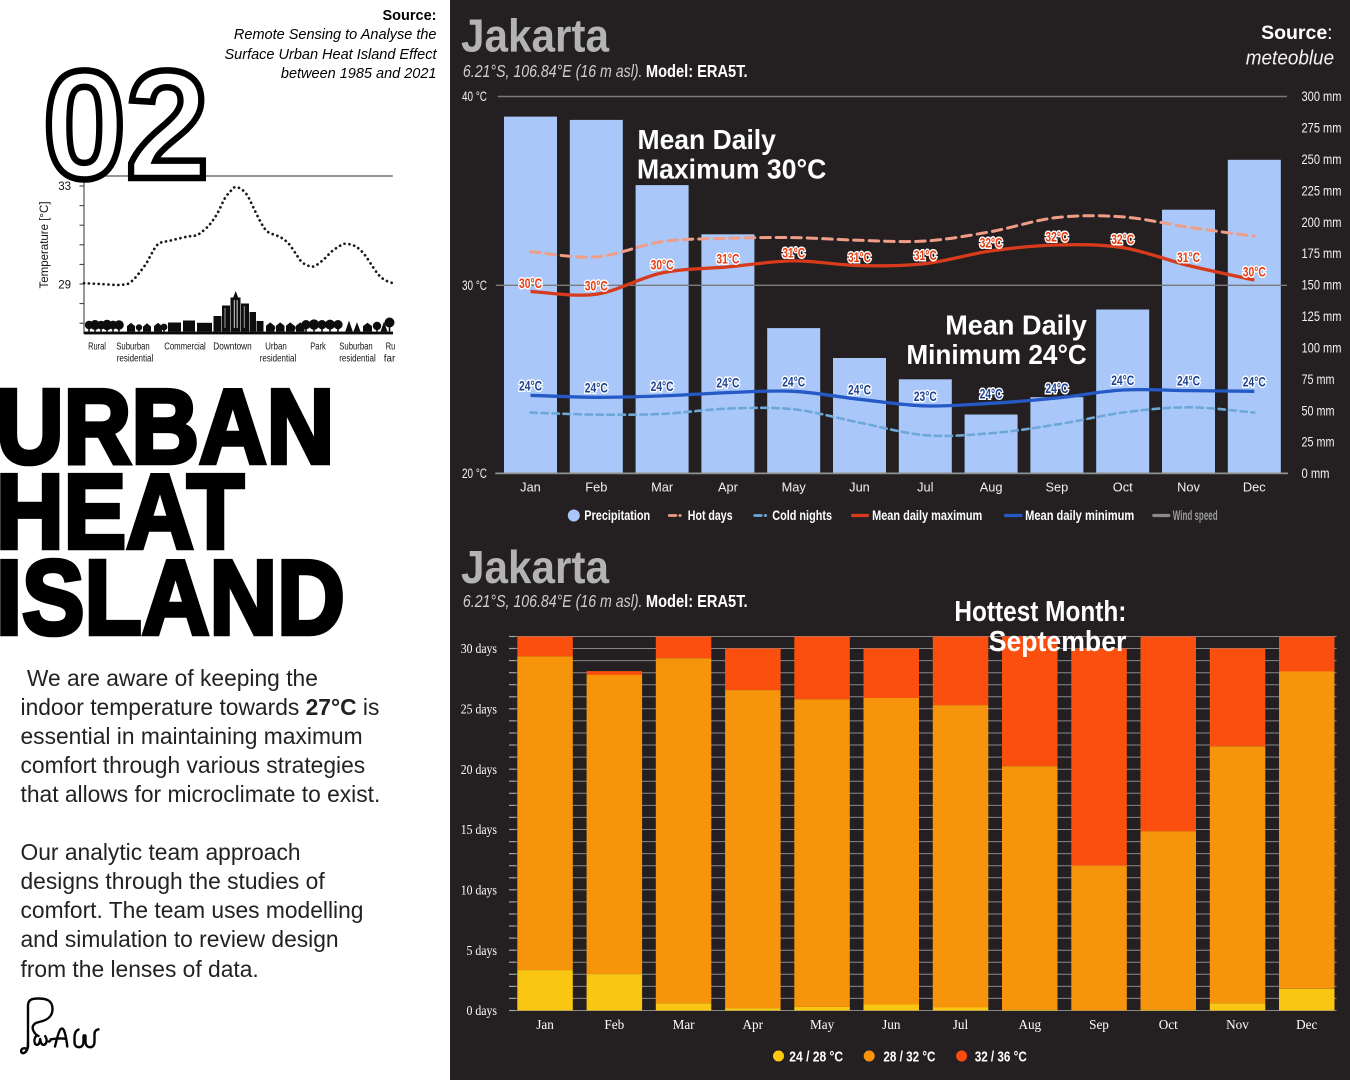  Describe the element at coordinates (731, 168) in the screenshot. I see `svg-text: Maximum 30°C` at that location.